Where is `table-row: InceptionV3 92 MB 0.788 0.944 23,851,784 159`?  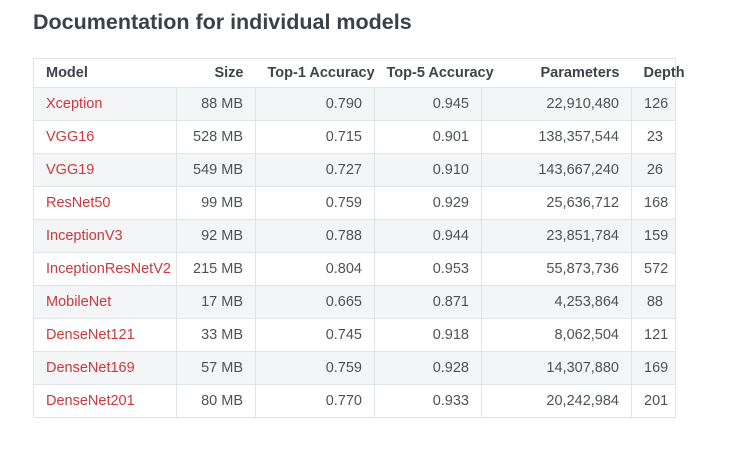
table-row: InceptionV3 92 MB 0.788 0.944 23,851,784 159 is located at coordinates (354, 235).